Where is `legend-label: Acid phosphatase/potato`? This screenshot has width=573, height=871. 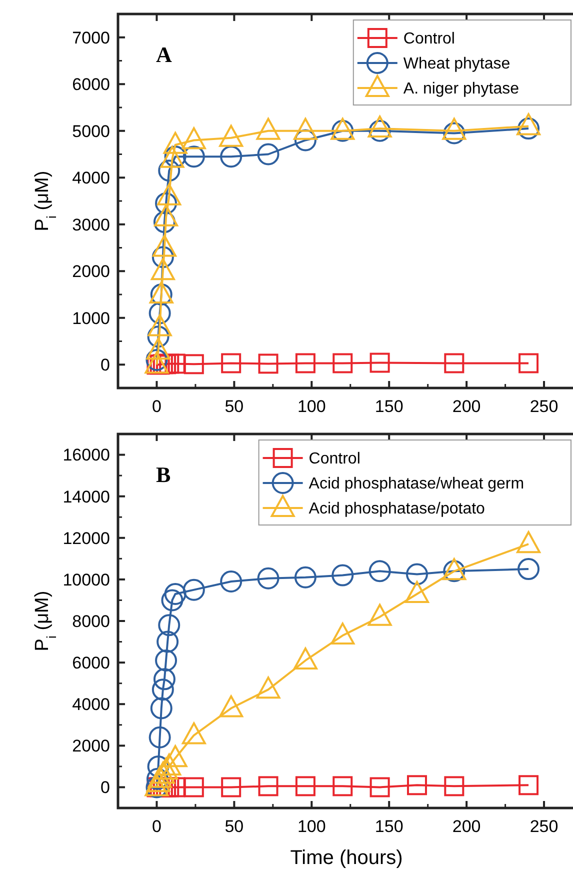 legend-label: Acid phosphatase/potato is located at coordinates (397, 509).